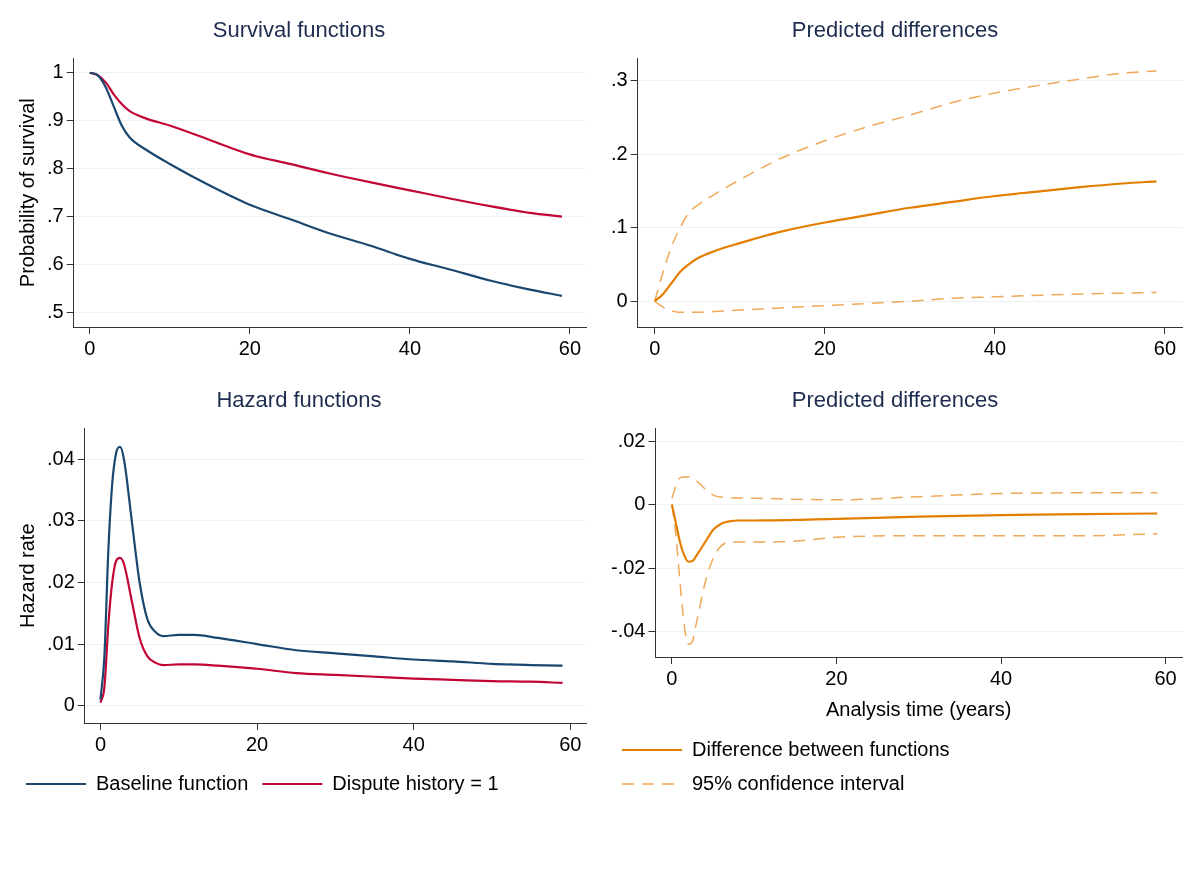 The width and height of the screenshot is (1203, 896). I want to click on y-tick-label: -.02, so click(628, 566).